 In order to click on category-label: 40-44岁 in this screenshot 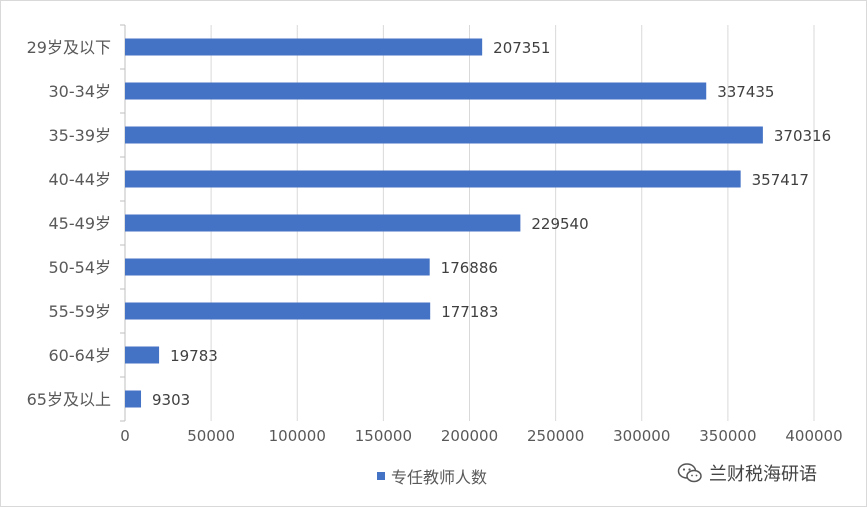, I will do `click(80, 179)`.